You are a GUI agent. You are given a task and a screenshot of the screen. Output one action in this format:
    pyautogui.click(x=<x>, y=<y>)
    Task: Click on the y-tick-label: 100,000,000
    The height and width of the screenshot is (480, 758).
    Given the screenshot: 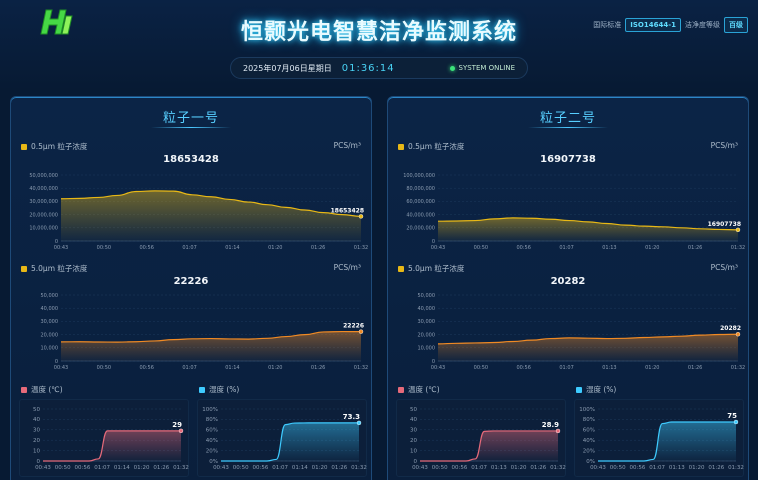 What is the action you would take?
    pyautogui.click(x=419, y=176)
    